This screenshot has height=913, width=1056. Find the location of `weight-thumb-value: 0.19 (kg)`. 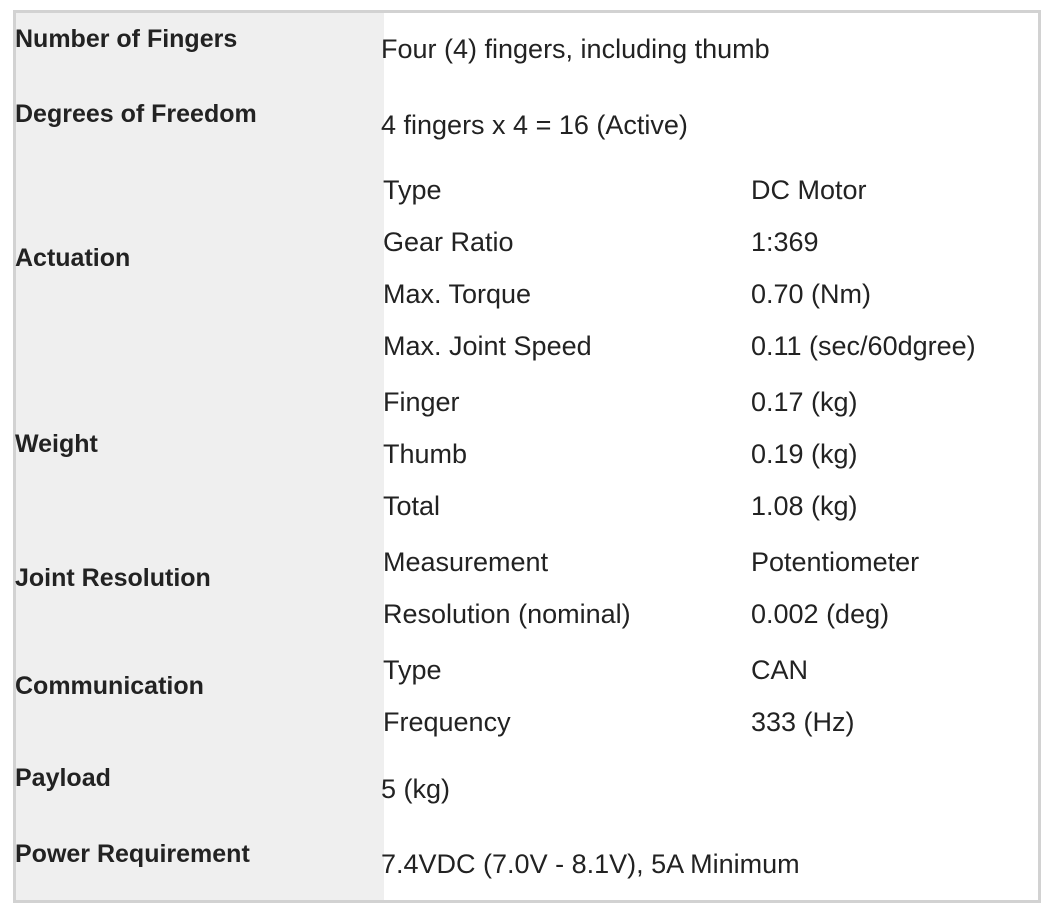

weight-thumb-value: 0.19 (kg) is located at coordinates (804, 454).